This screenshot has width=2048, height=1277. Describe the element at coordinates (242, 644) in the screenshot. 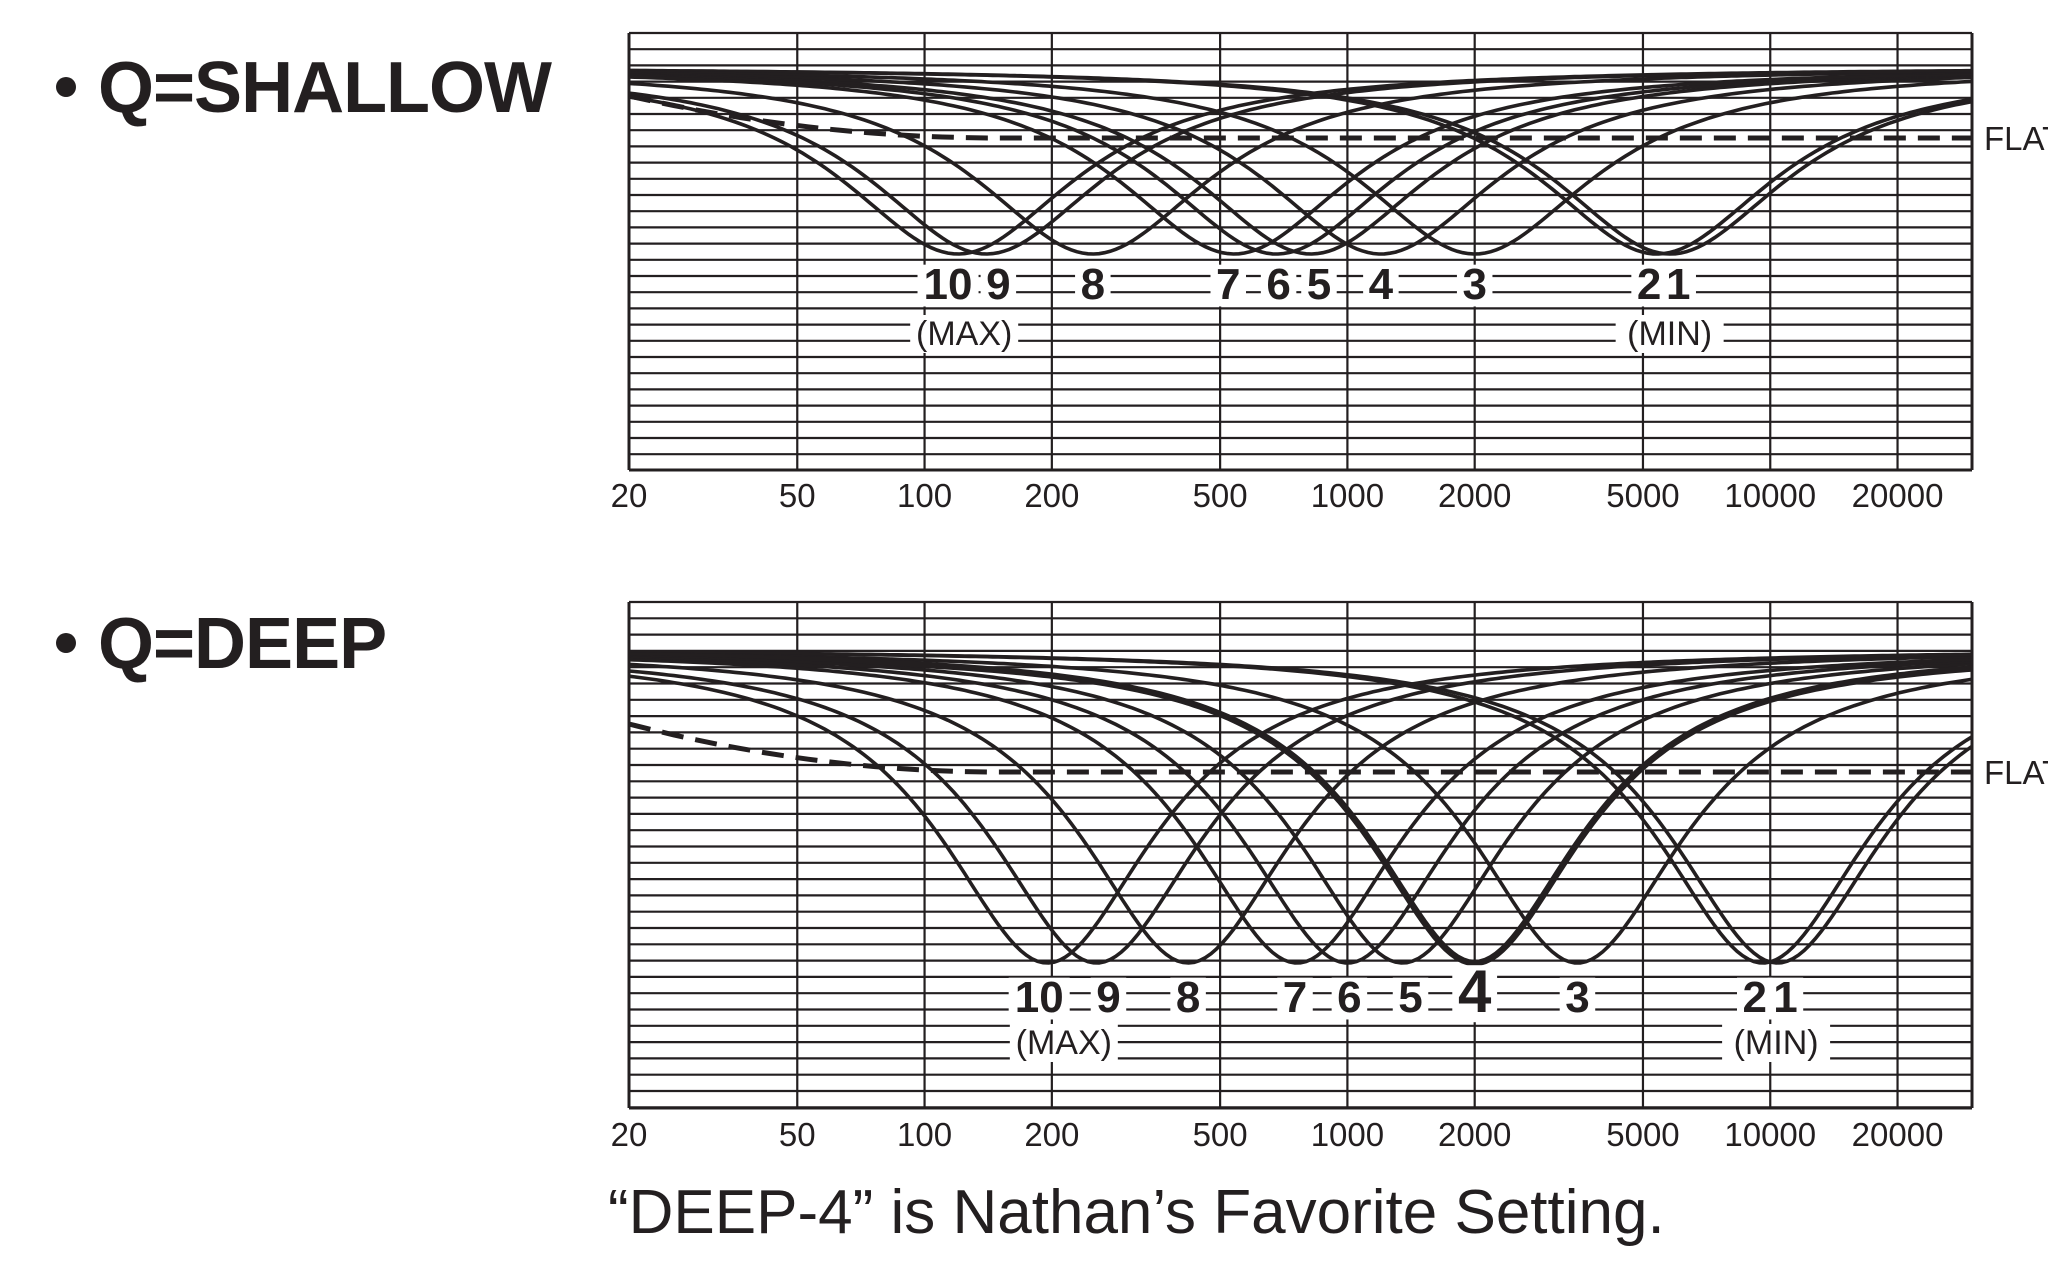

I see `deep-title-text: Q=DEEP` at that location.